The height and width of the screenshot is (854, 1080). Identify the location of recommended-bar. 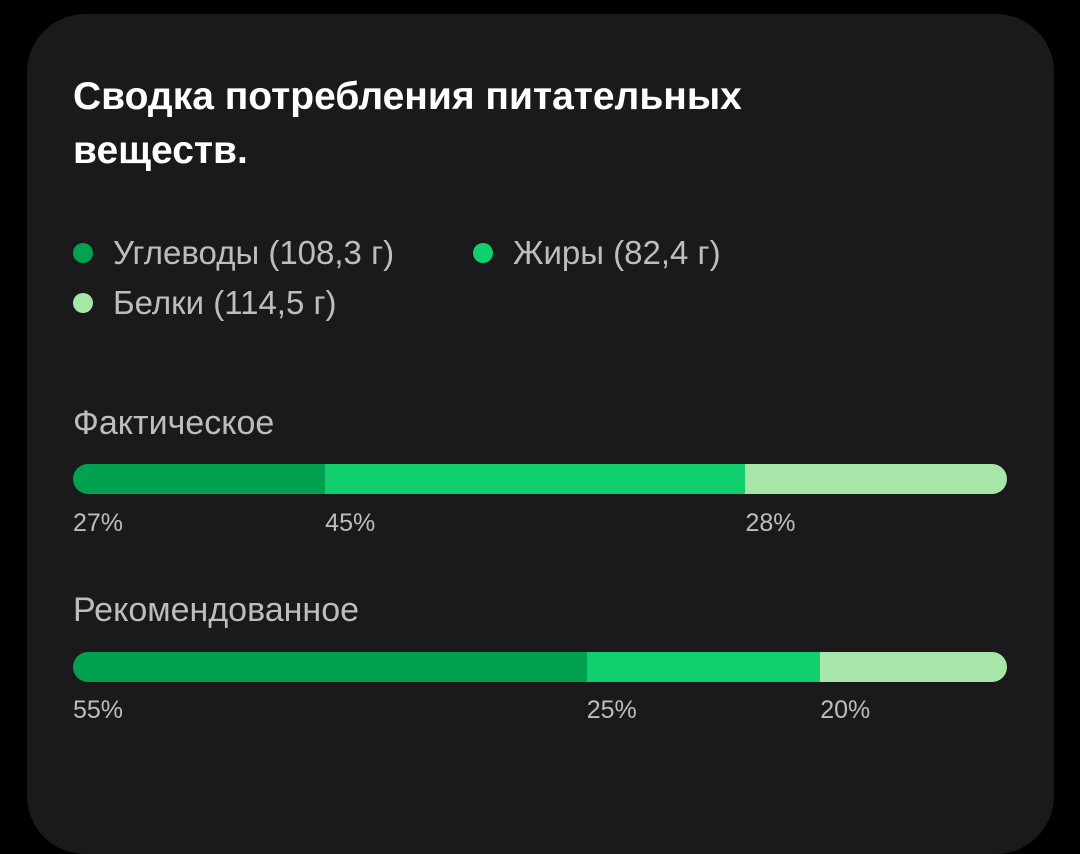
(540, 667).